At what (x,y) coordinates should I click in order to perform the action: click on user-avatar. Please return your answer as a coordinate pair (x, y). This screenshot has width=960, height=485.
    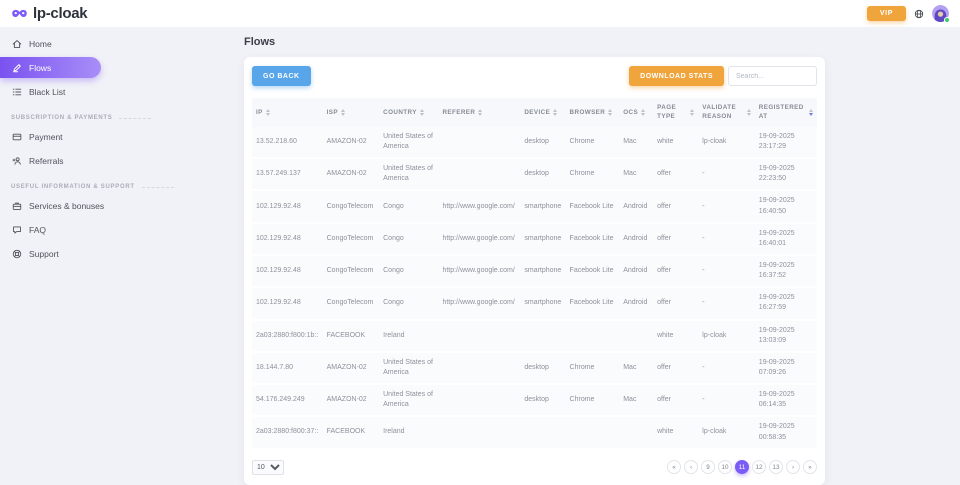
    Looking at the image, I should click on (941, 14).